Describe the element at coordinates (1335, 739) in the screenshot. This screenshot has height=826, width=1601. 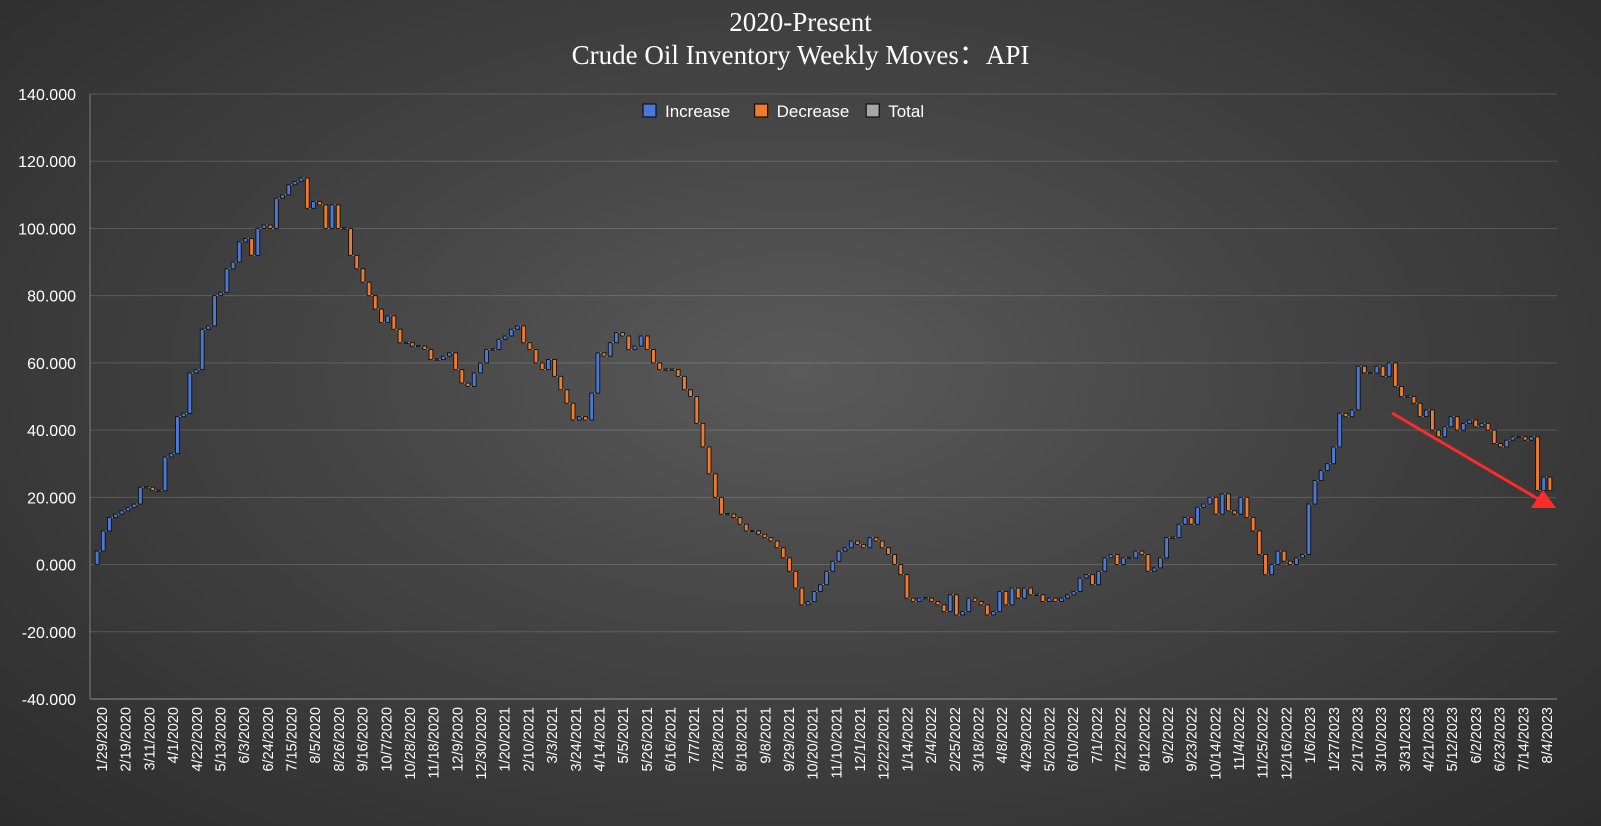
I see `x-tick-label: 1/27/2023` at that location.